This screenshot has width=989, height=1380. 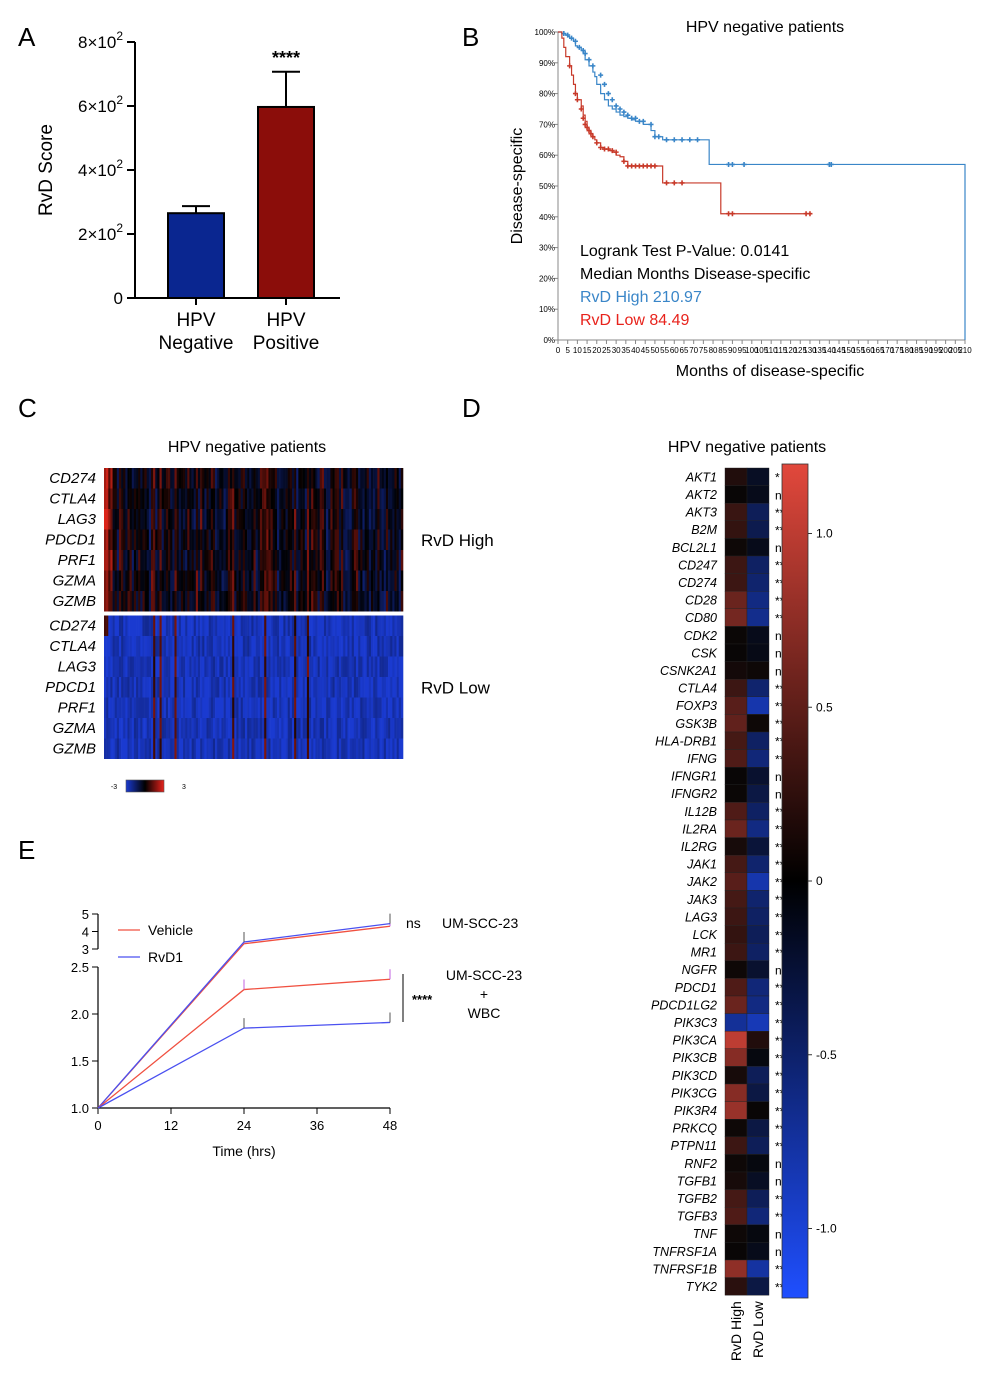 What do you see at coordinates (643, 121) in the screenshot?
I see `censor-mark` at bounding box center [643, 121].